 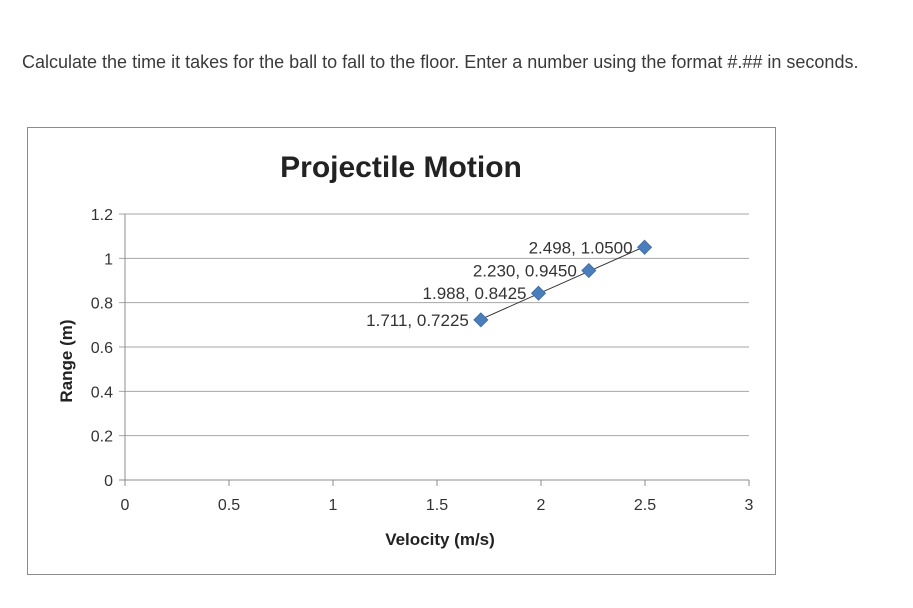 What do you see at coordinates (333, 505) in the screenshot?
I see `x-tick-label: 1` at bounding box center [333, 505].